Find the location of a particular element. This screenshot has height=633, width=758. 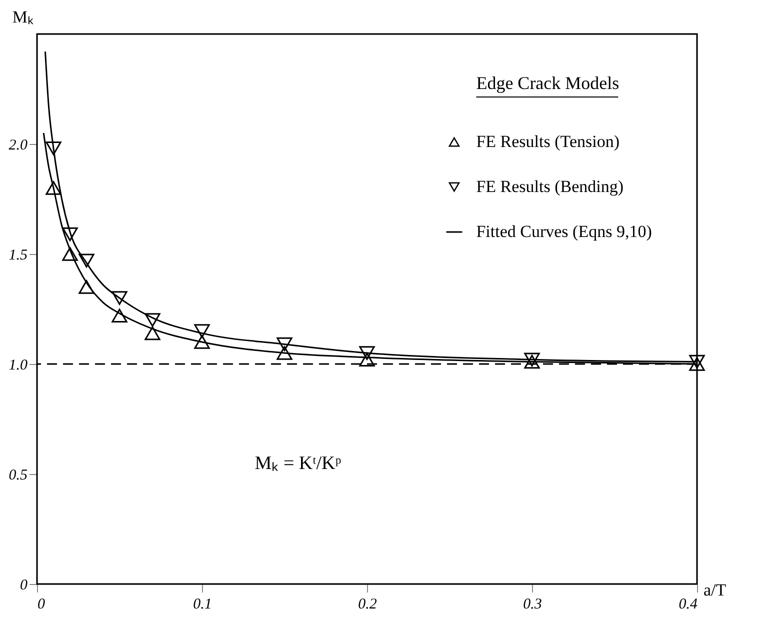

x-tick-label: 0.3 is located at coordinates (532, 604).